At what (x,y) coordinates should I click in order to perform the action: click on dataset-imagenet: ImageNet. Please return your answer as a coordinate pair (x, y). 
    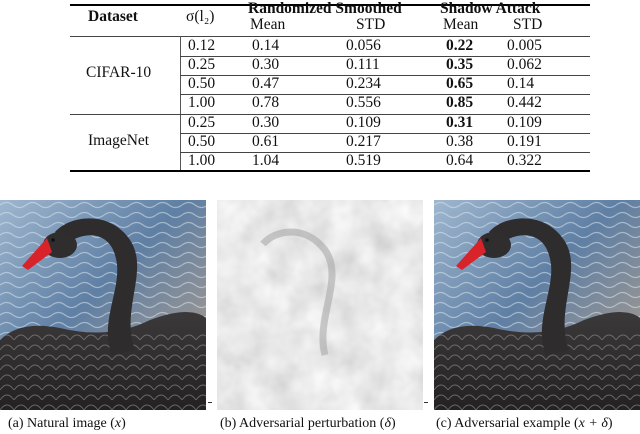
    Looking at the image, I should click on (119, 140).